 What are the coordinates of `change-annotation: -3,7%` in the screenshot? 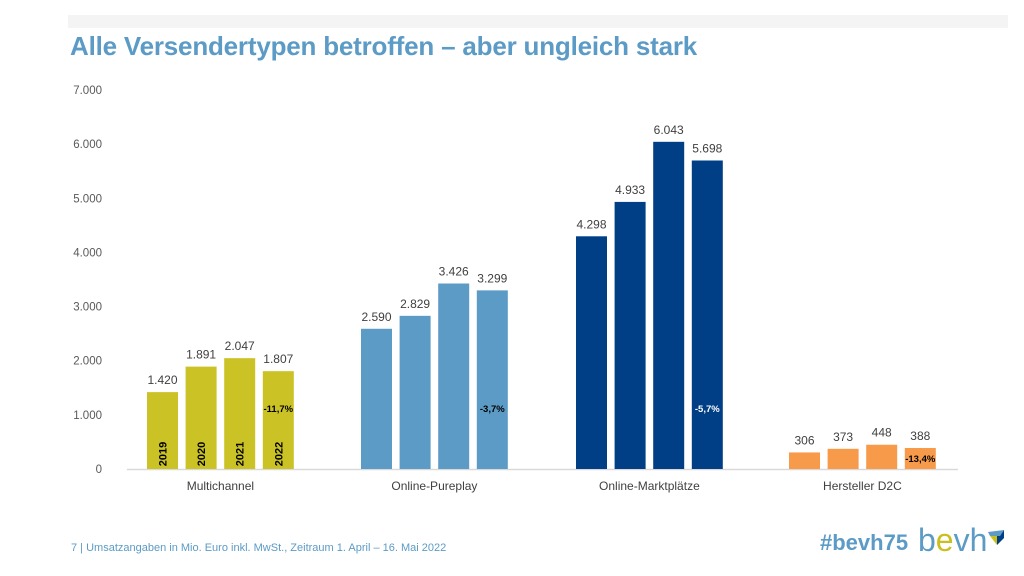 It's located at (492, 409).